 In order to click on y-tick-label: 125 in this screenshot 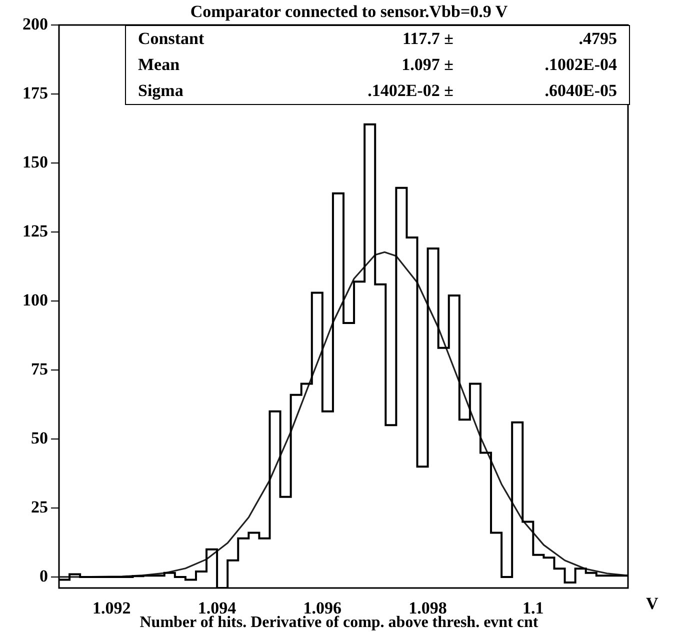, I will do `click(35, 230)`.